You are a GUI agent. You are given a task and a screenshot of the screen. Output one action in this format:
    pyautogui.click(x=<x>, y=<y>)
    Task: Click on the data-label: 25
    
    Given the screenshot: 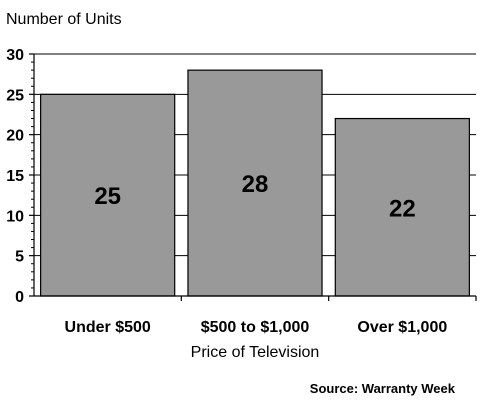 What is the action you would take?
    pyautogui.click(x=107, y=196)
    